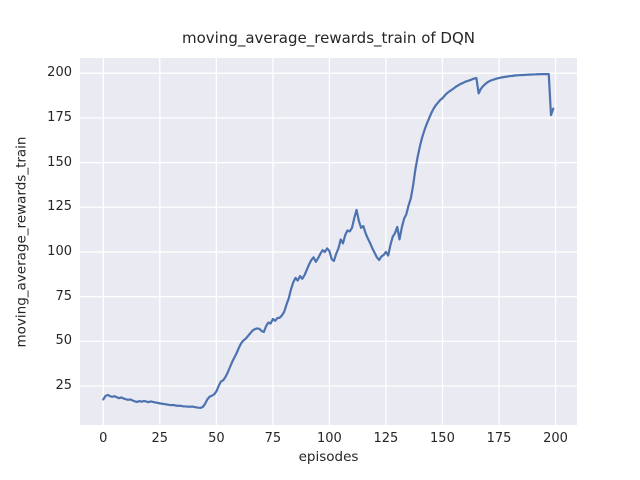 This screenshot has width=640, height=480. Describe the element at coordinates (442, 438) in the screenshot. I see `x-tick-label: 150` at that location.